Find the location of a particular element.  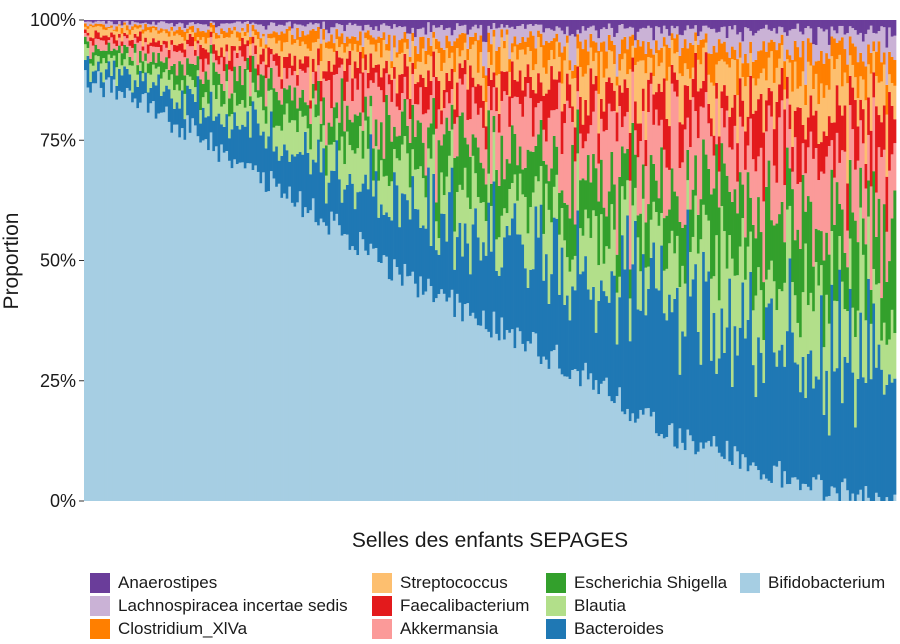

legend-item: Akkermansia is located at coordinates (435, 629).